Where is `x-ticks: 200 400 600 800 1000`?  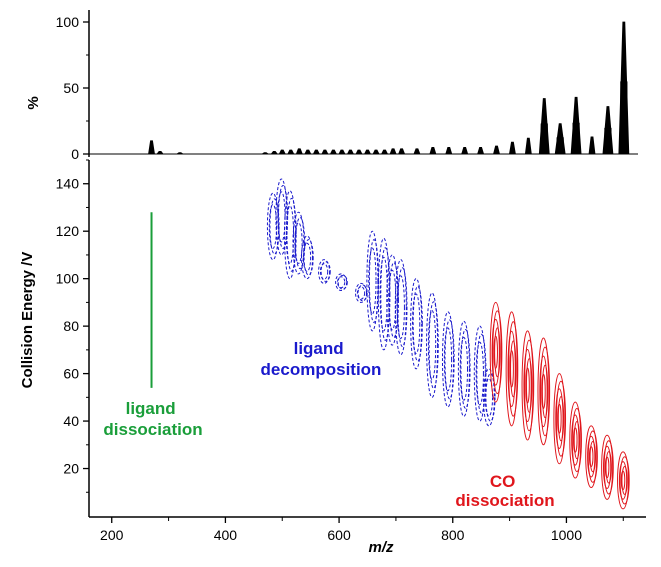
x-ticks: 200 400 600 800 1000 is located at coordinates (362, 530).